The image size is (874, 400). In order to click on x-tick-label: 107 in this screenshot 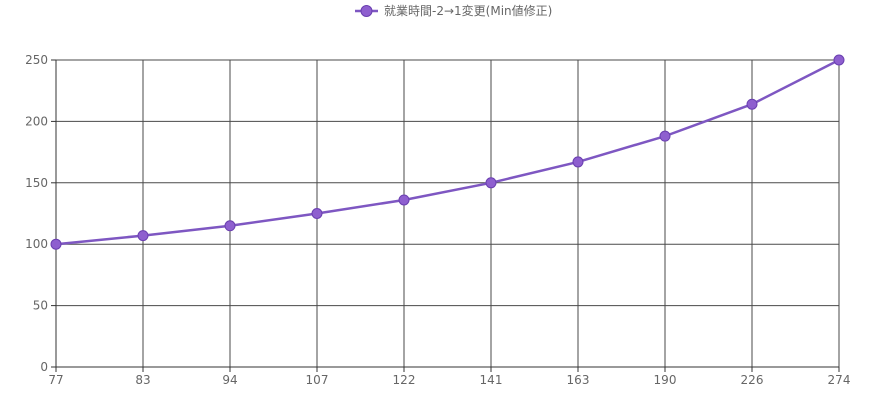, I will do `click(317, 380)`.